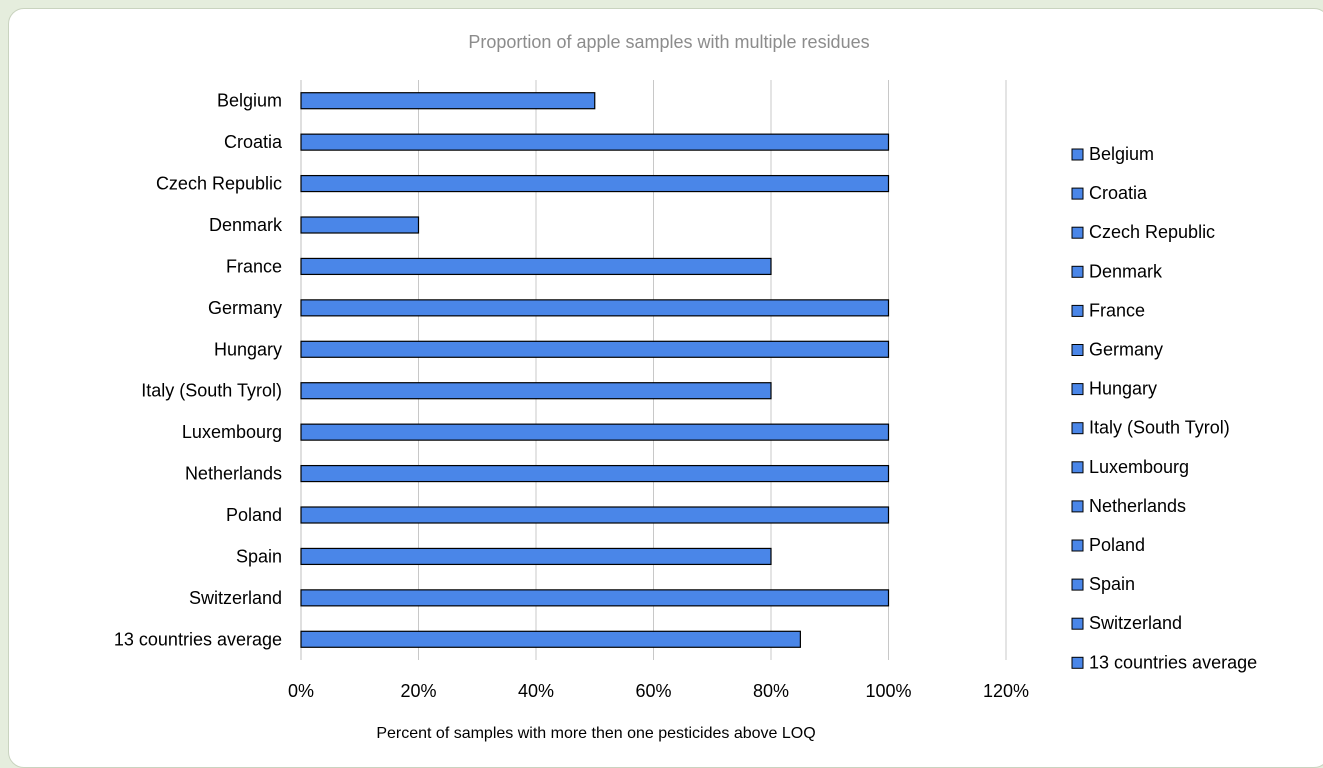 The width and height of the screenshot is (1323, 768). What do you see at coordinates (536, 691) in the screenshot?
I see `x-tick-label: 40%` at bounding box center [536, 691].